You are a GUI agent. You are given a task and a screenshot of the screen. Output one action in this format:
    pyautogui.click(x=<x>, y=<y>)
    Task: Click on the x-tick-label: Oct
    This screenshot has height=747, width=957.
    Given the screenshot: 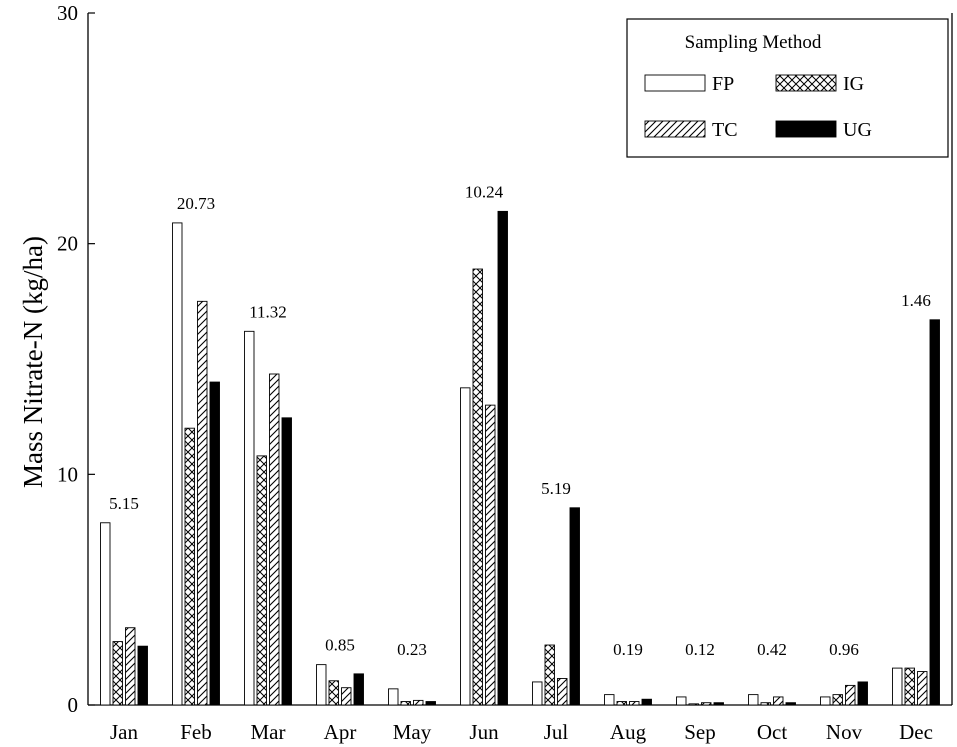 What is the action you would take?
    pyautogui.click(x=772, y=732)
    